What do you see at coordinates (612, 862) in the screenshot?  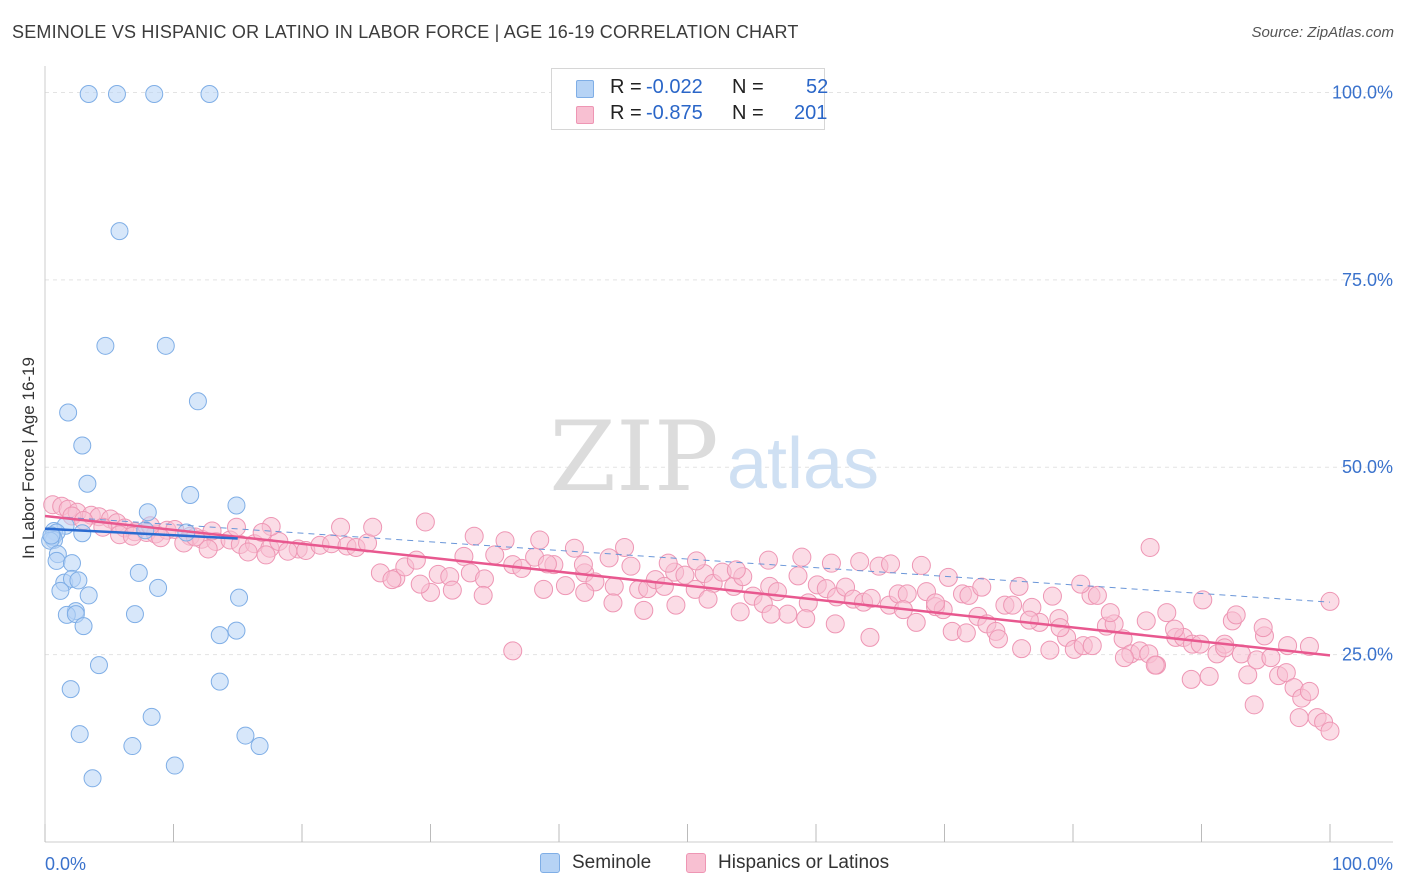 I see `seminole-legend-label: Seminole` at bounding box center [612, 862].